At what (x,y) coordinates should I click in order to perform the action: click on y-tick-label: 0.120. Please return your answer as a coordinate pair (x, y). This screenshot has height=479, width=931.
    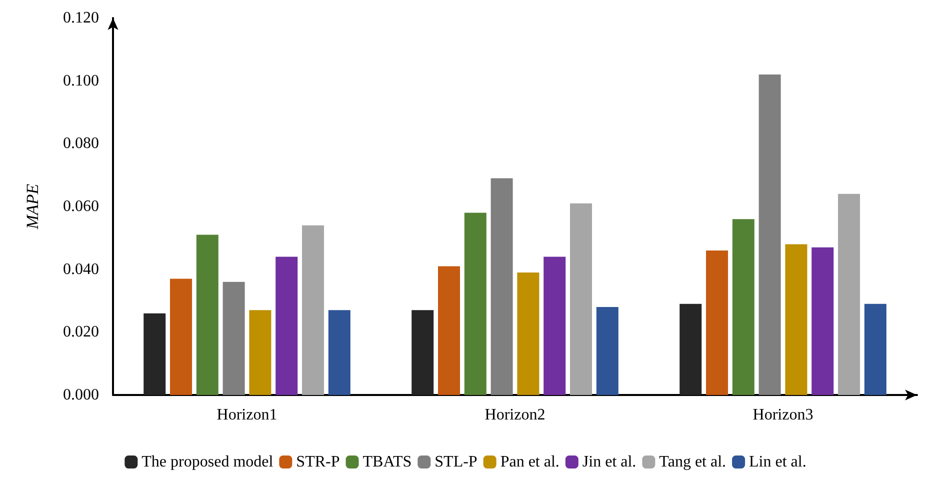
    Looking at the image, I should click on (81, 18).